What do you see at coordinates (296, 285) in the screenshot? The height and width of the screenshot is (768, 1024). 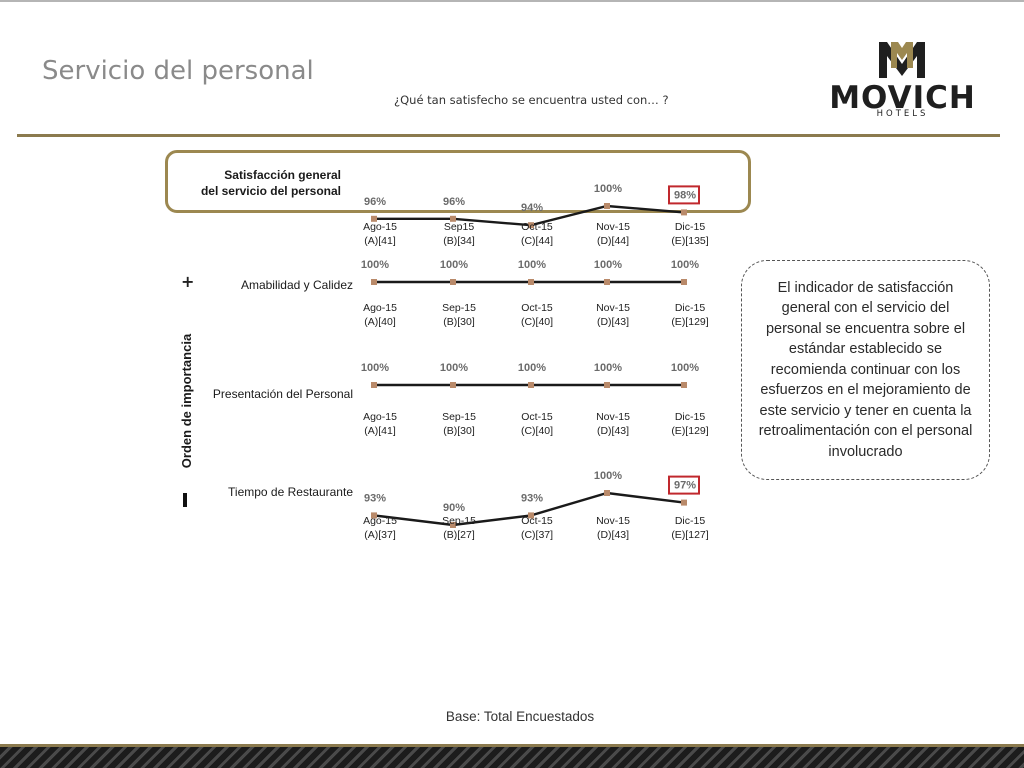 I see `row-label-amabilidad: Amabilidad y Calidez` at bounding box center [296, 285].